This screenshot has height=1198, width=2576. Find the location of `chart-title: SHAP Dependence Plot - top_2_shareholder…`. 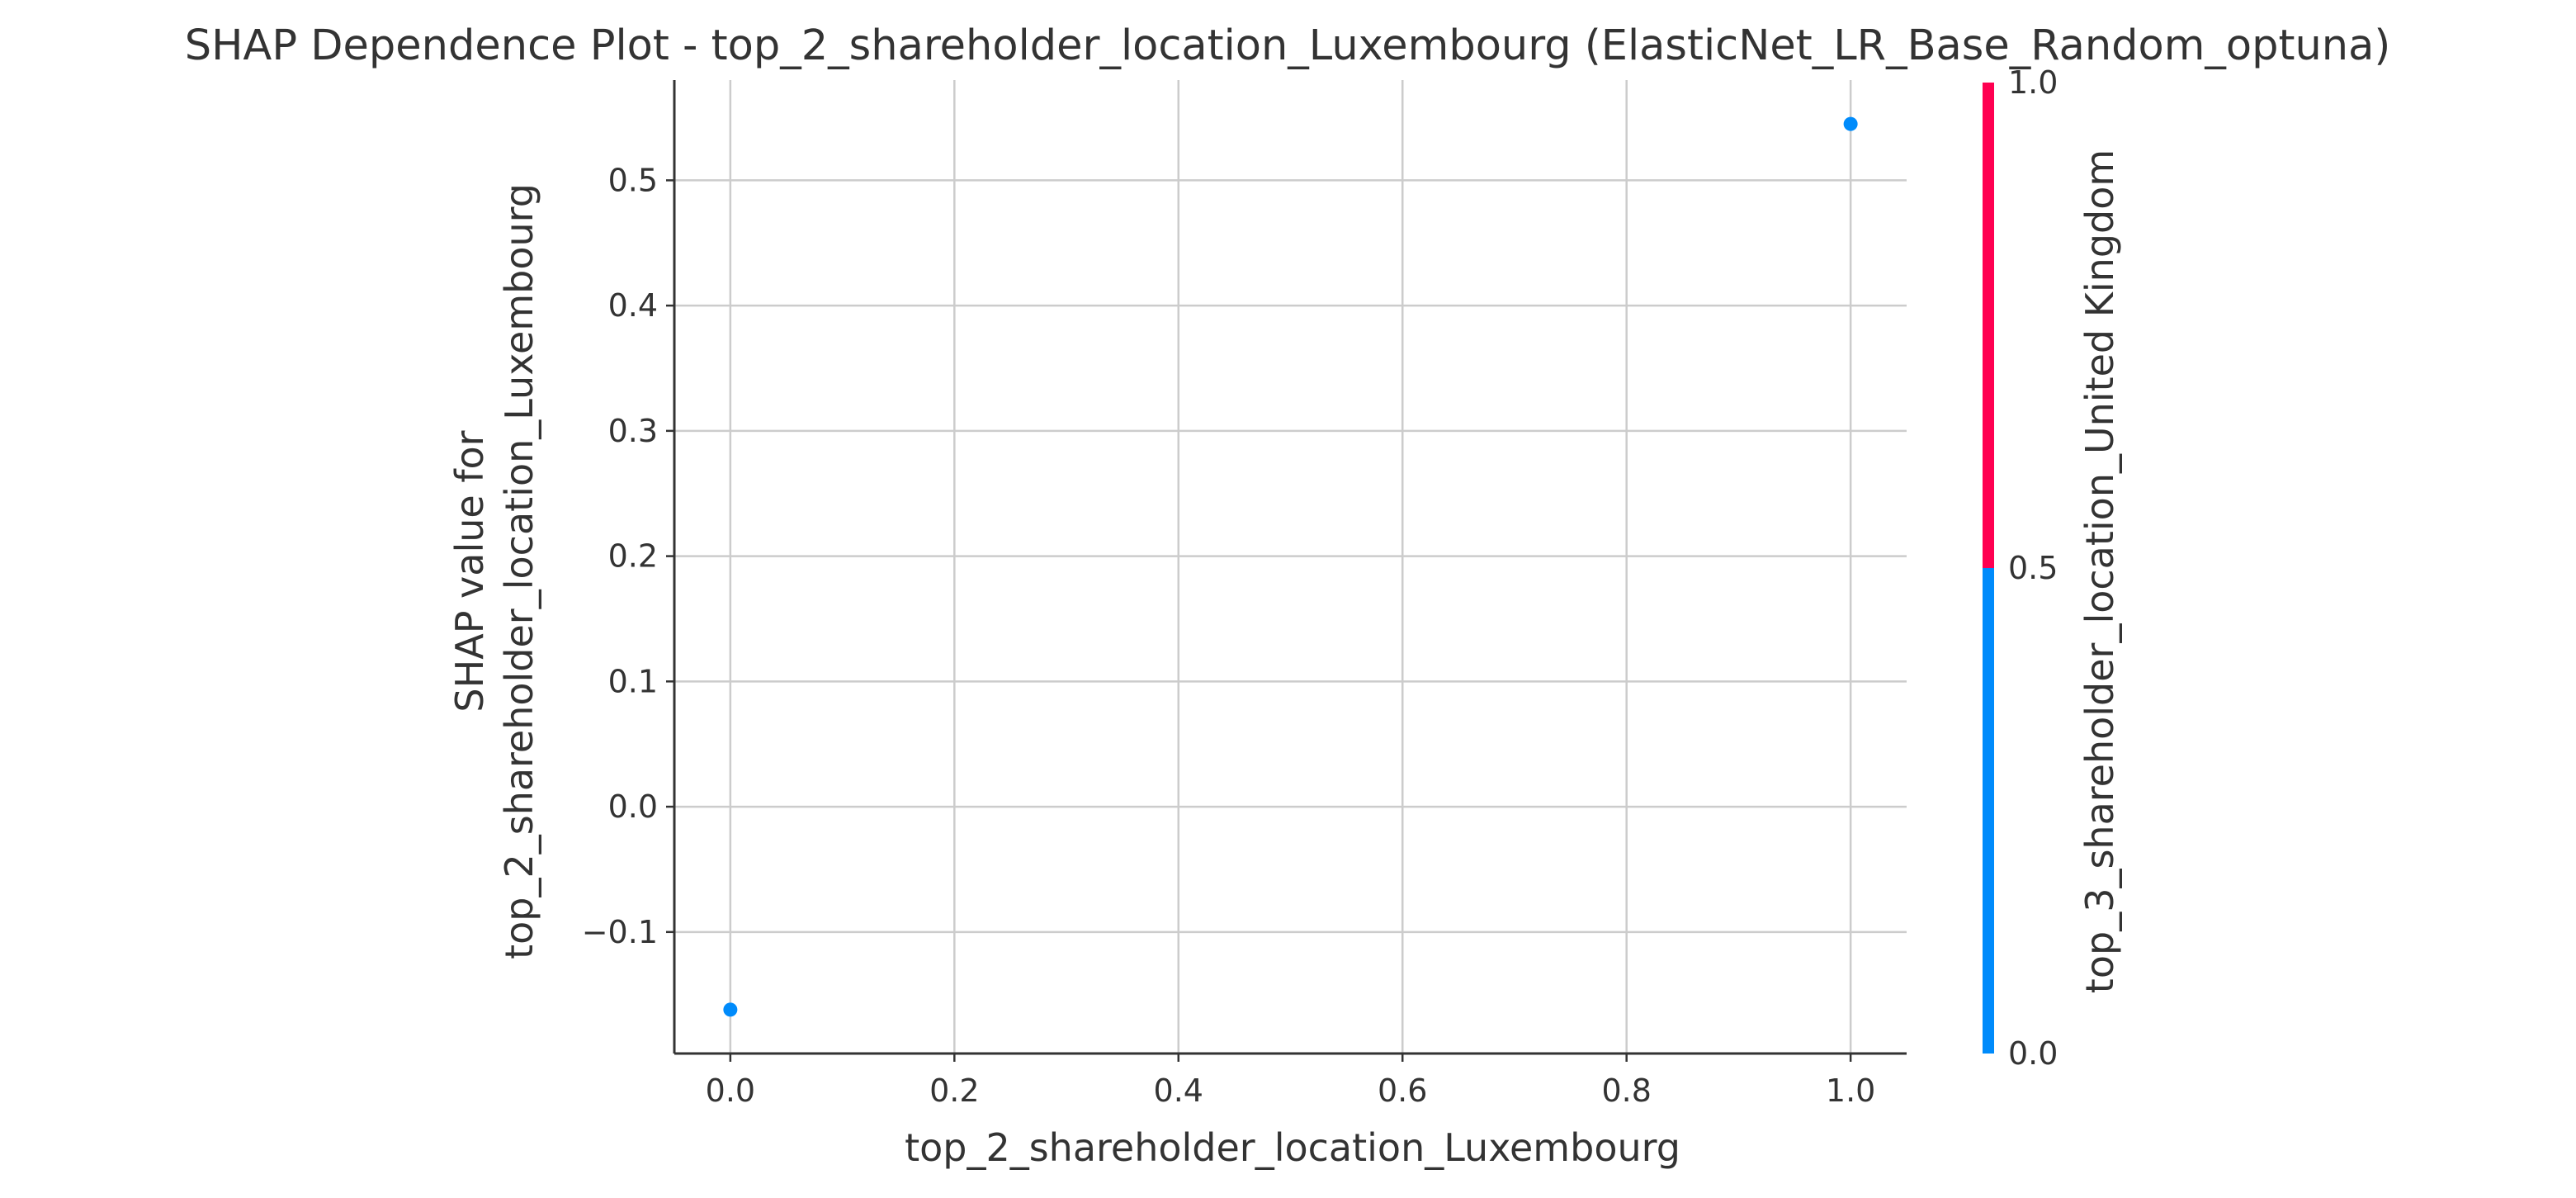

chart-title: SHAP Dependence Plot - top_2_shareholder… is located at coordinates (1288, 45).